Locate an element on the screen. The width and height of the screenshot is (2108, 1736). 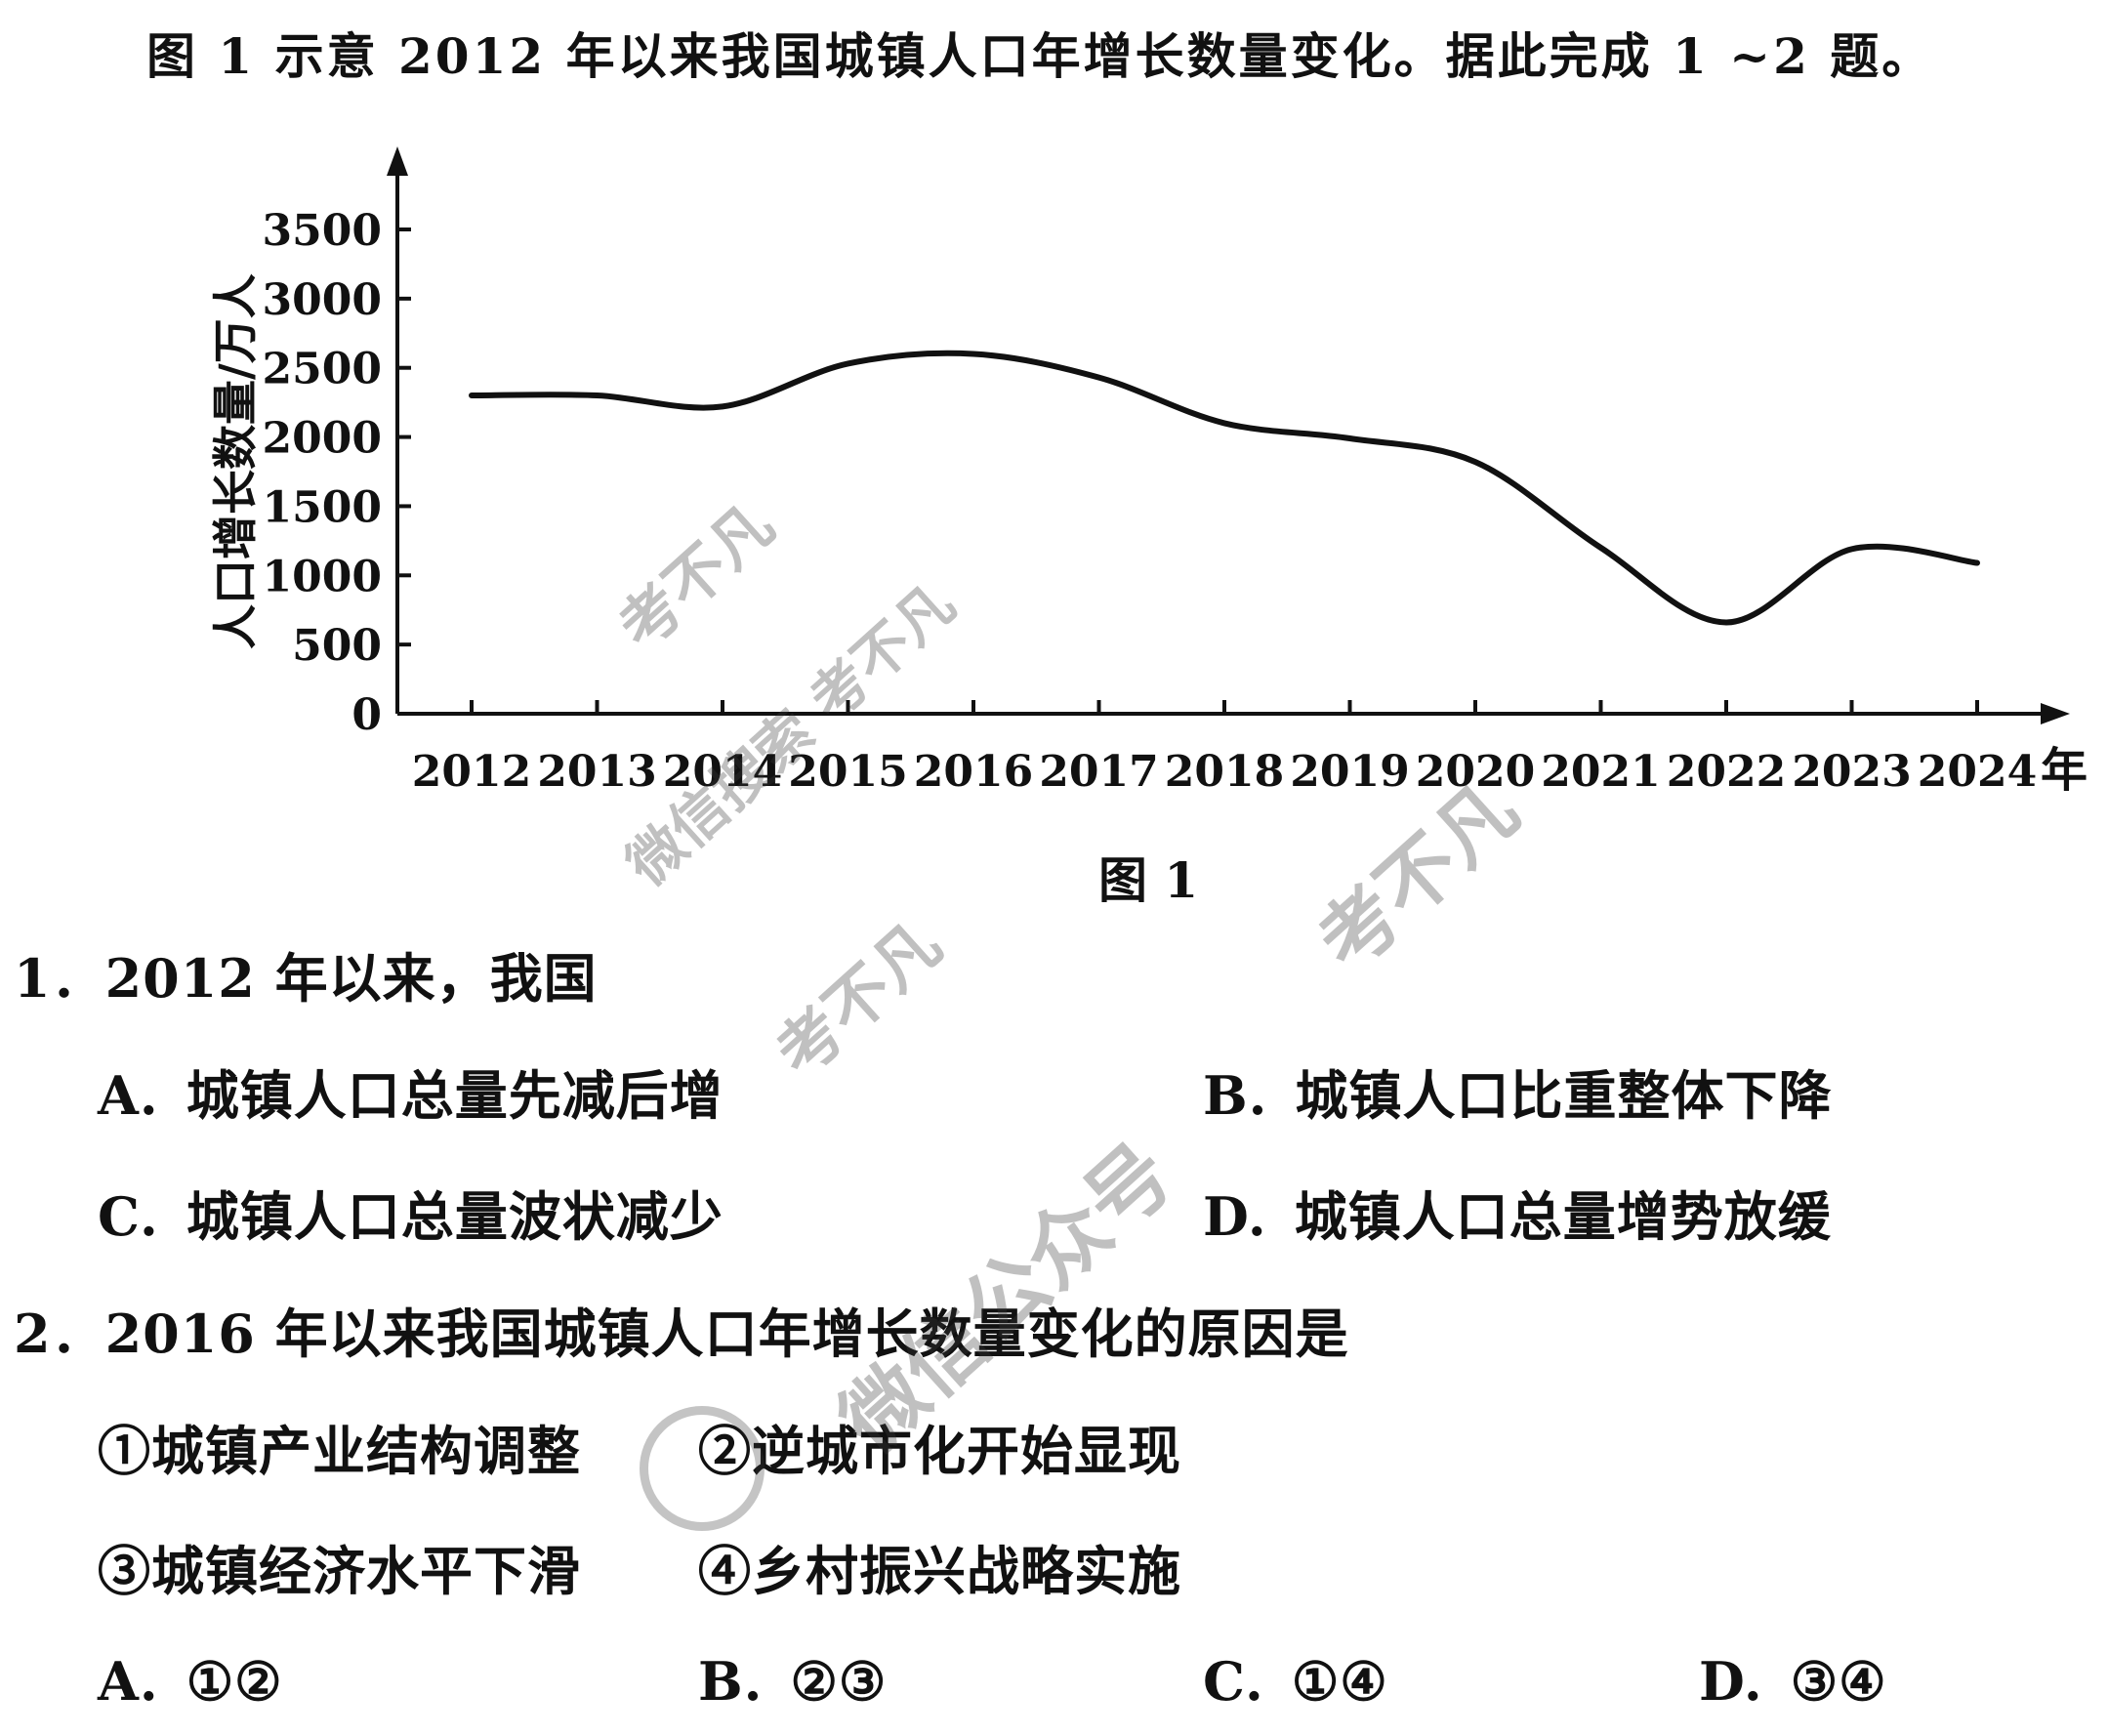
option-text: ①④ is located at coordinates (1339, 1681).